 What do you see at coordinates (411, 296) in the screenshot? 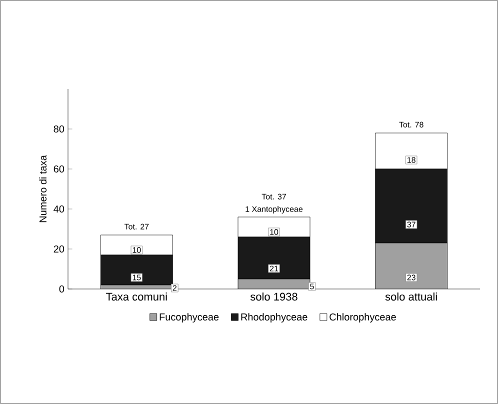
I see `x-tick-label: solo attuali` at bounding box center [411, 296].